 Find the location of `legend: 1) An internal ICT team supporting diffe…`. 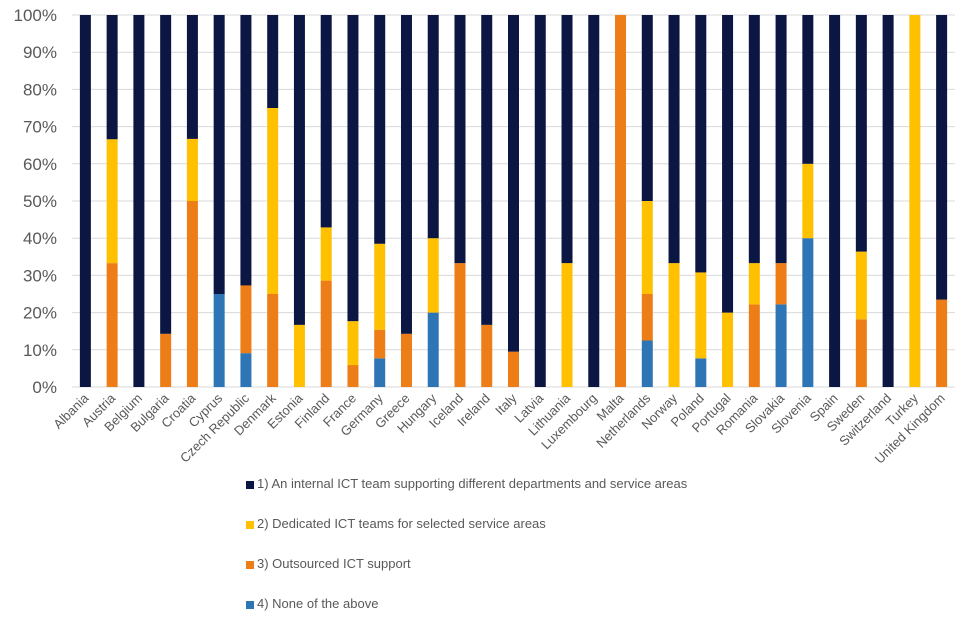

legend: 1) An internal ICT team supporting diffe… is located at coordinates (466, 554).